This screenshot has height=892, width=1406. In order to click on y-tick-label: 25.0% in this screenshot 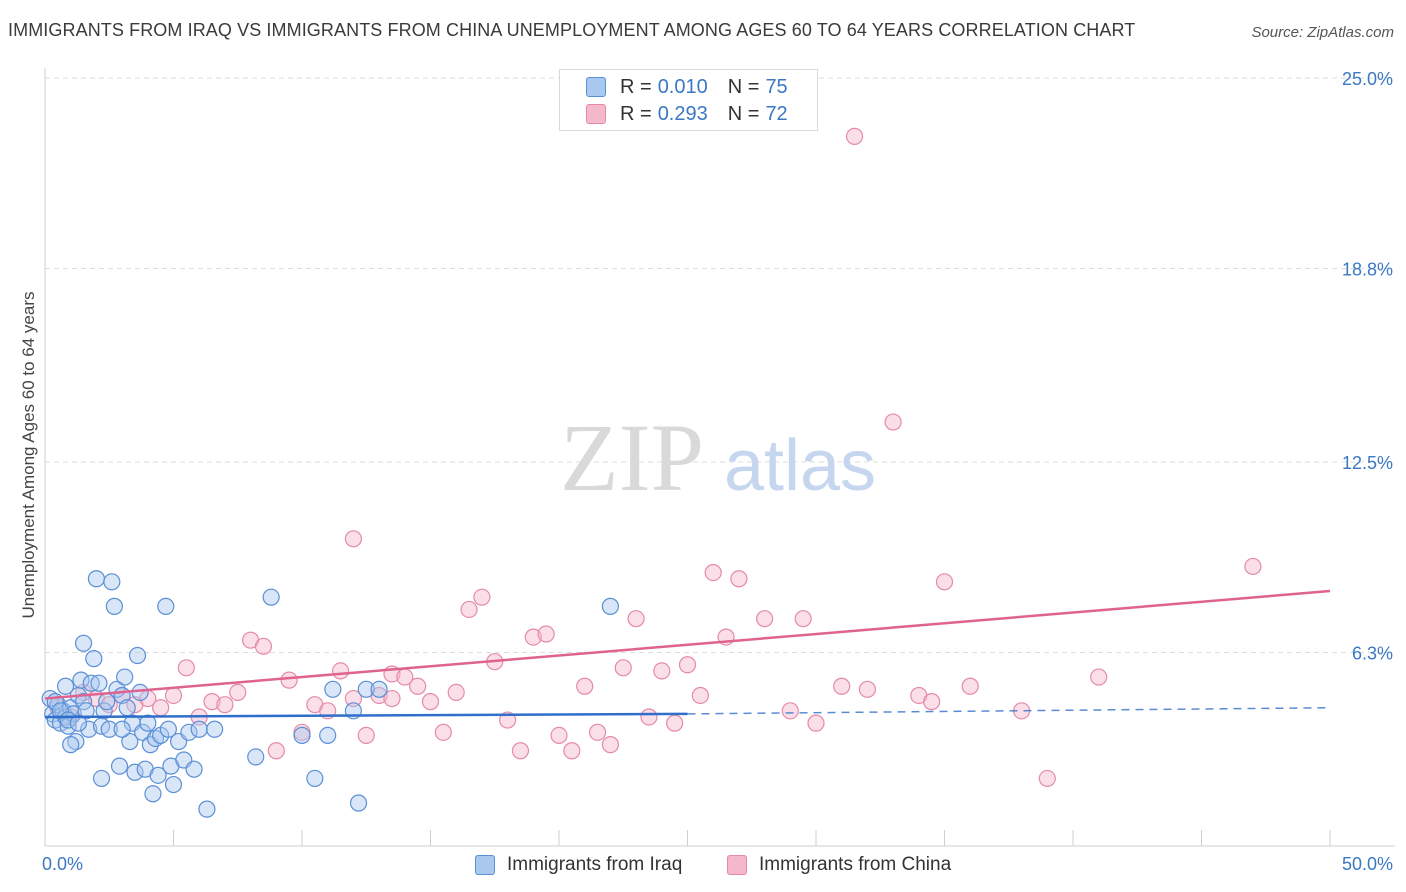, I will do `click(1367, 79)`.